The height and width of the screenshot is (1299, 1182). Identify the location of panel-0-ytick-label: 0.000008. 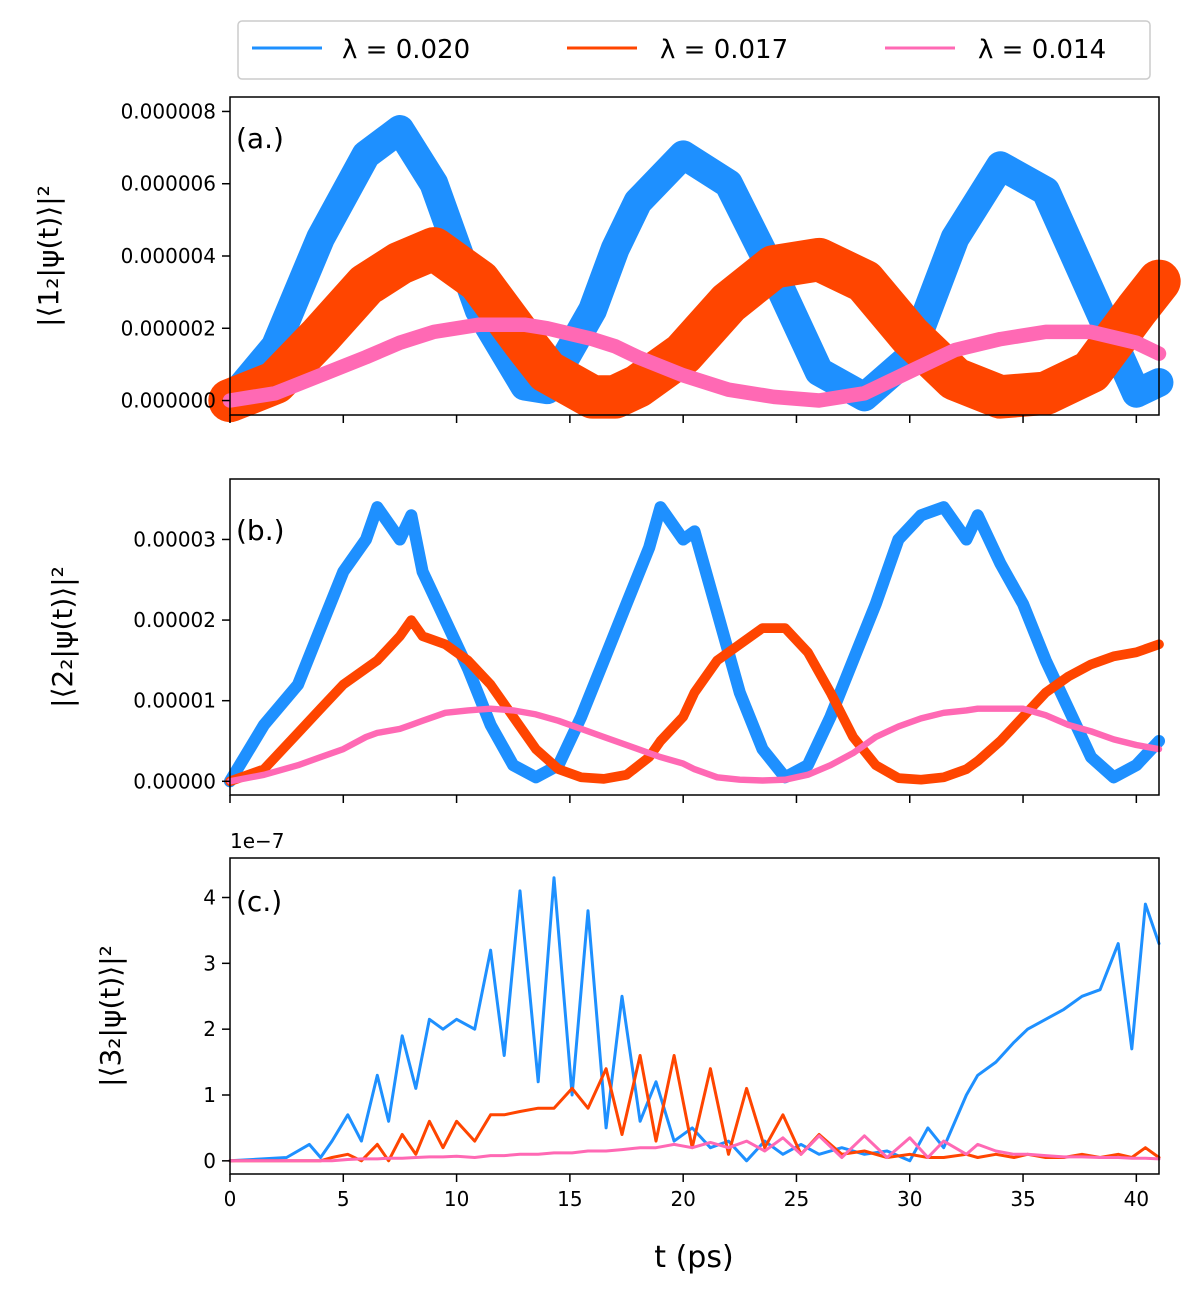
(168, 111).